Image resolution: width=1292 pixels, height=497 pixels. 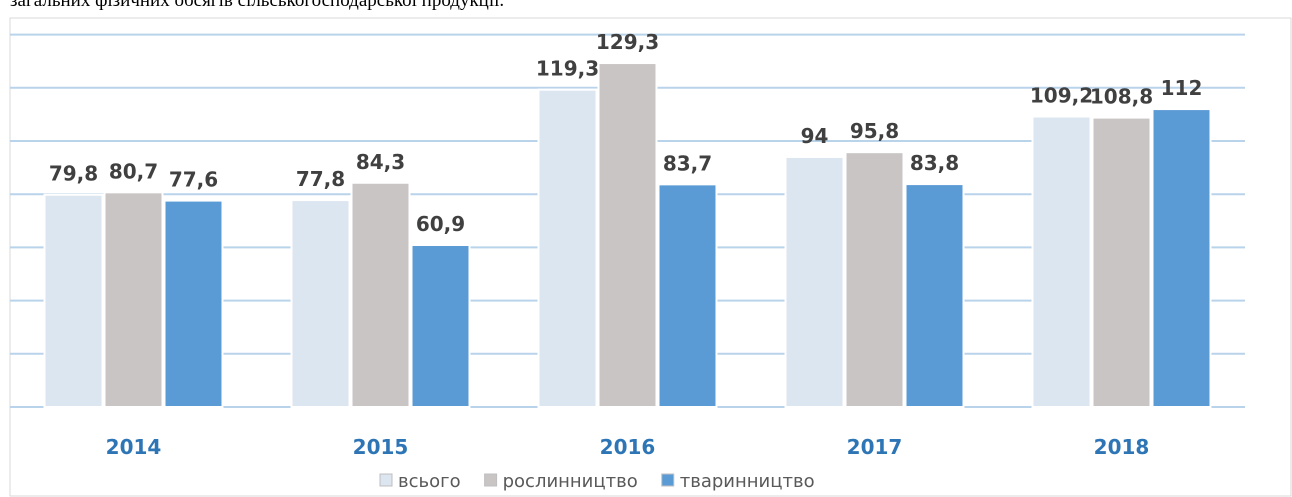 What do you see at coordinates (73, 174) in the screenshot?
I see `value-label: 79,8` at bounding box center [73, 174].